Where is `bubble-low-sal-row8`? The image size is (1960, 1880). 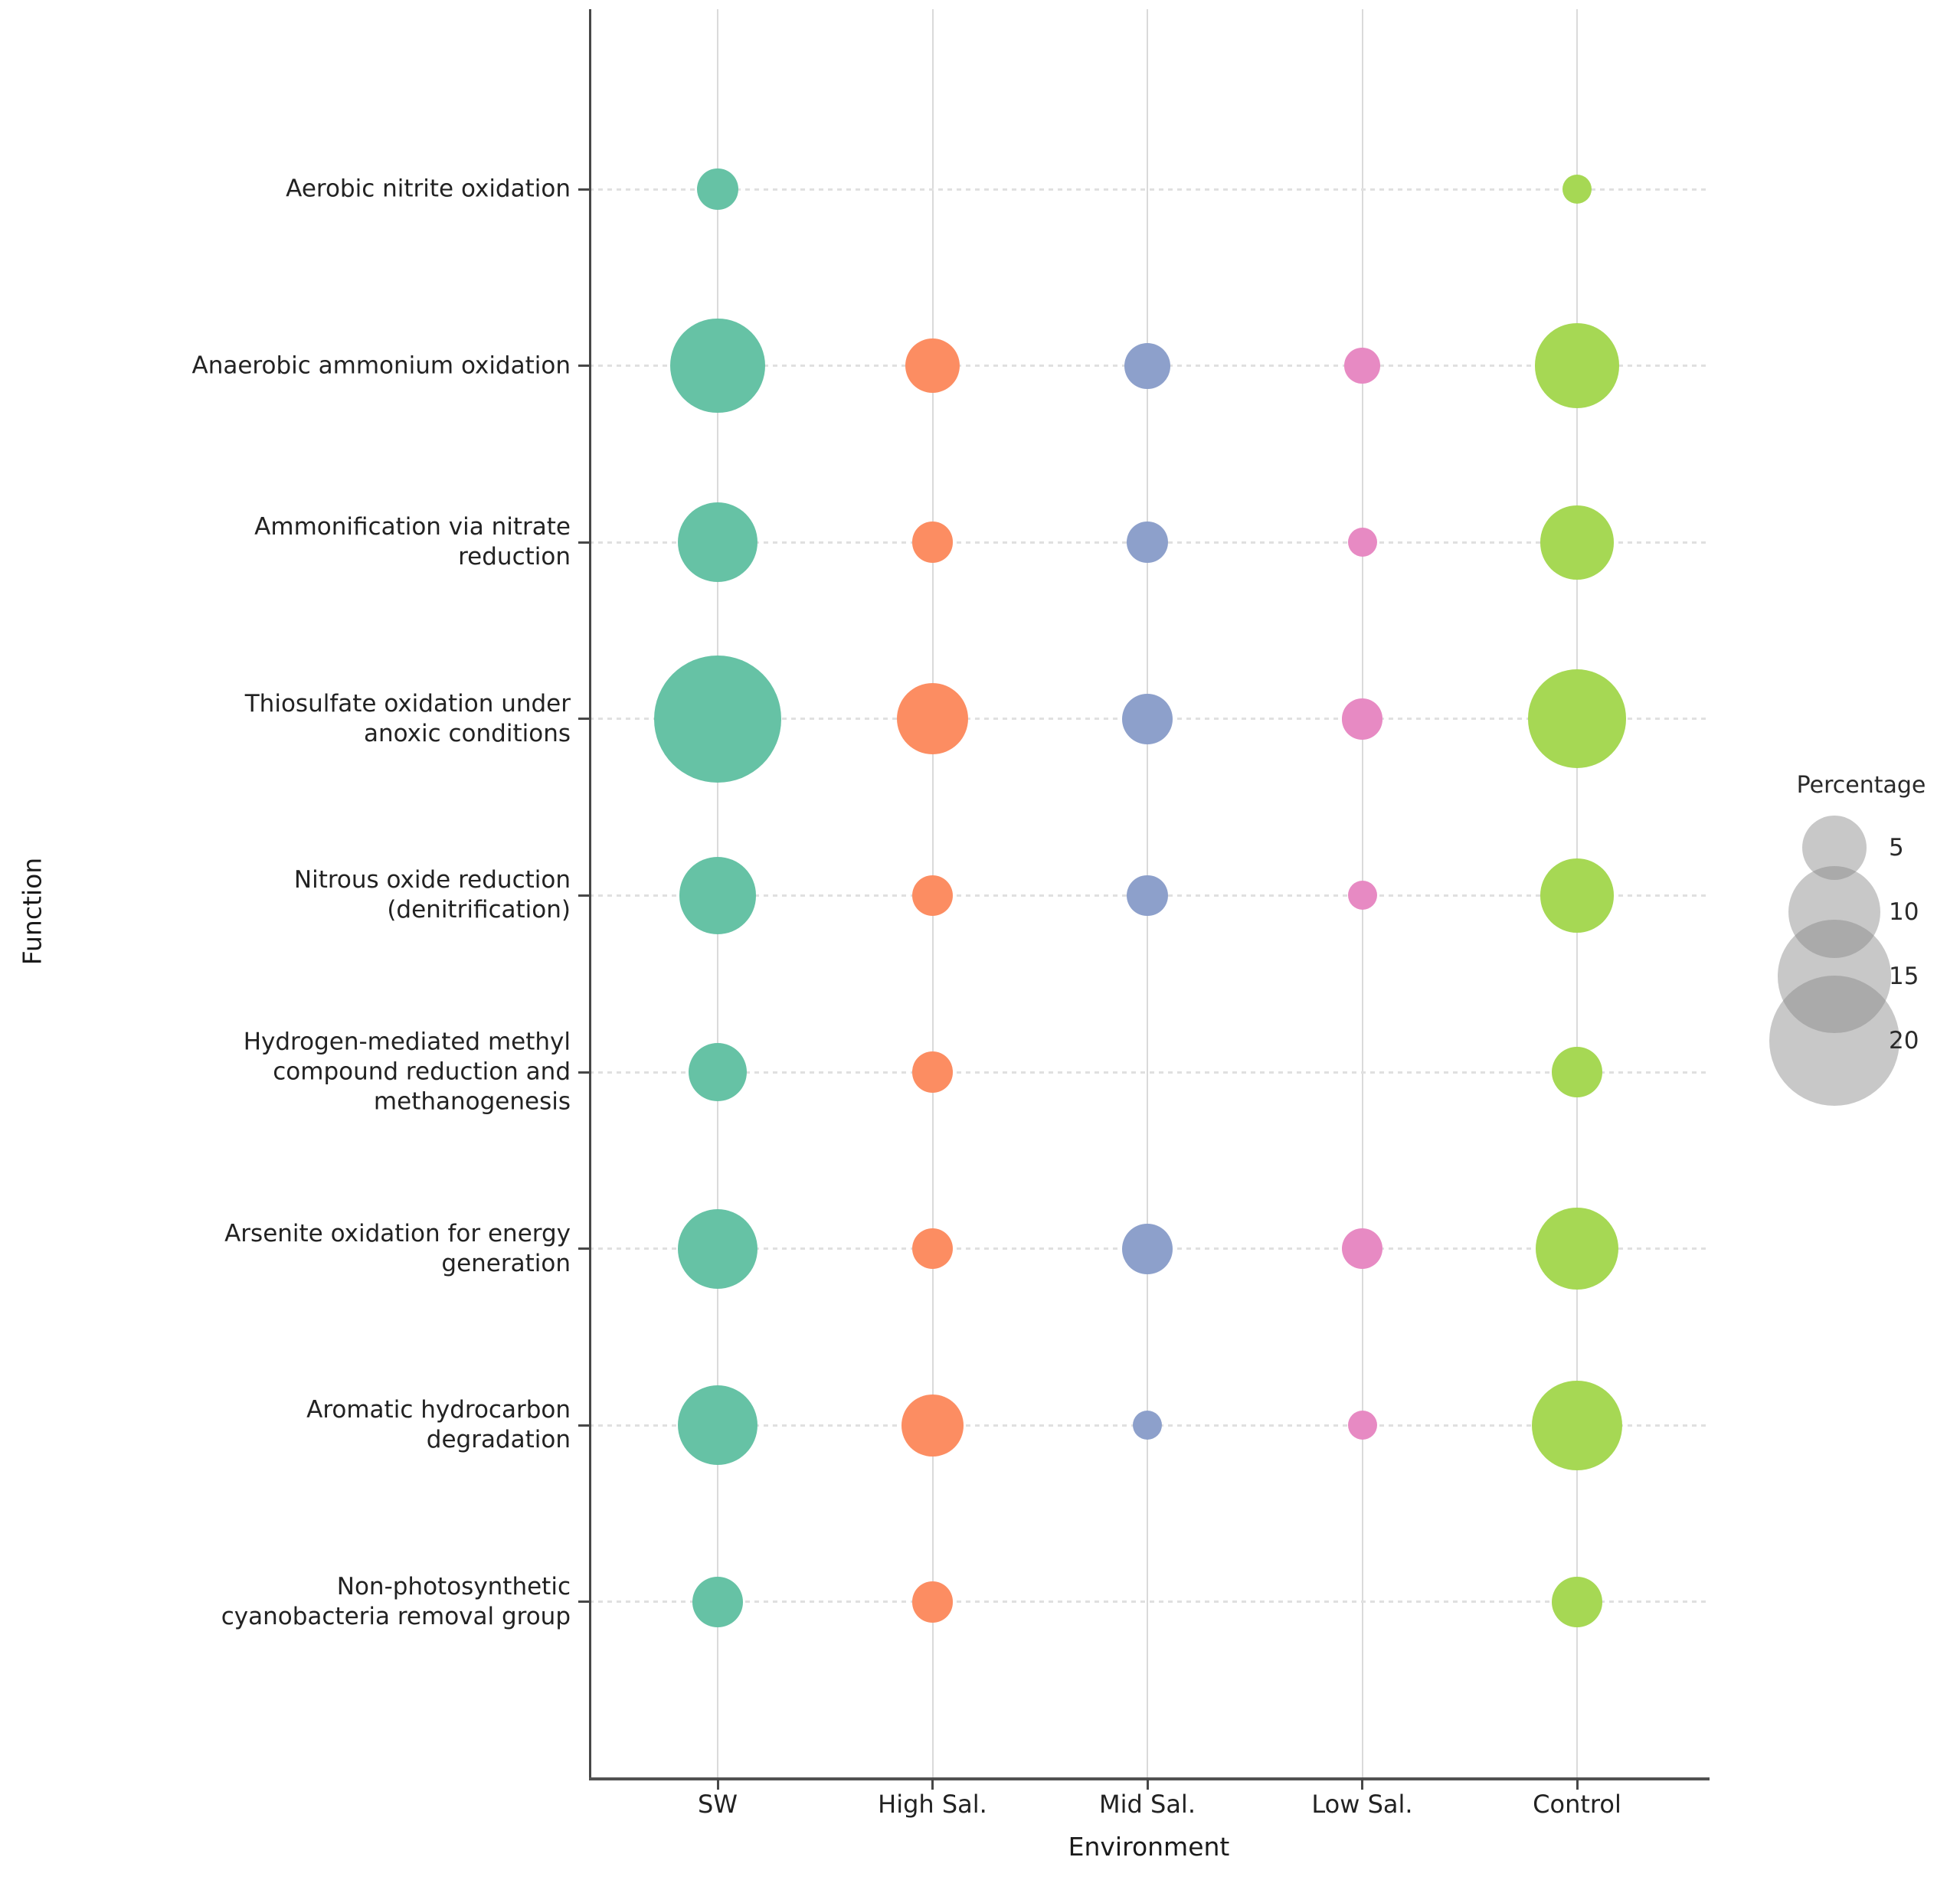 bubble-low-sal-row8 is located at coordinates (1362, 1425).